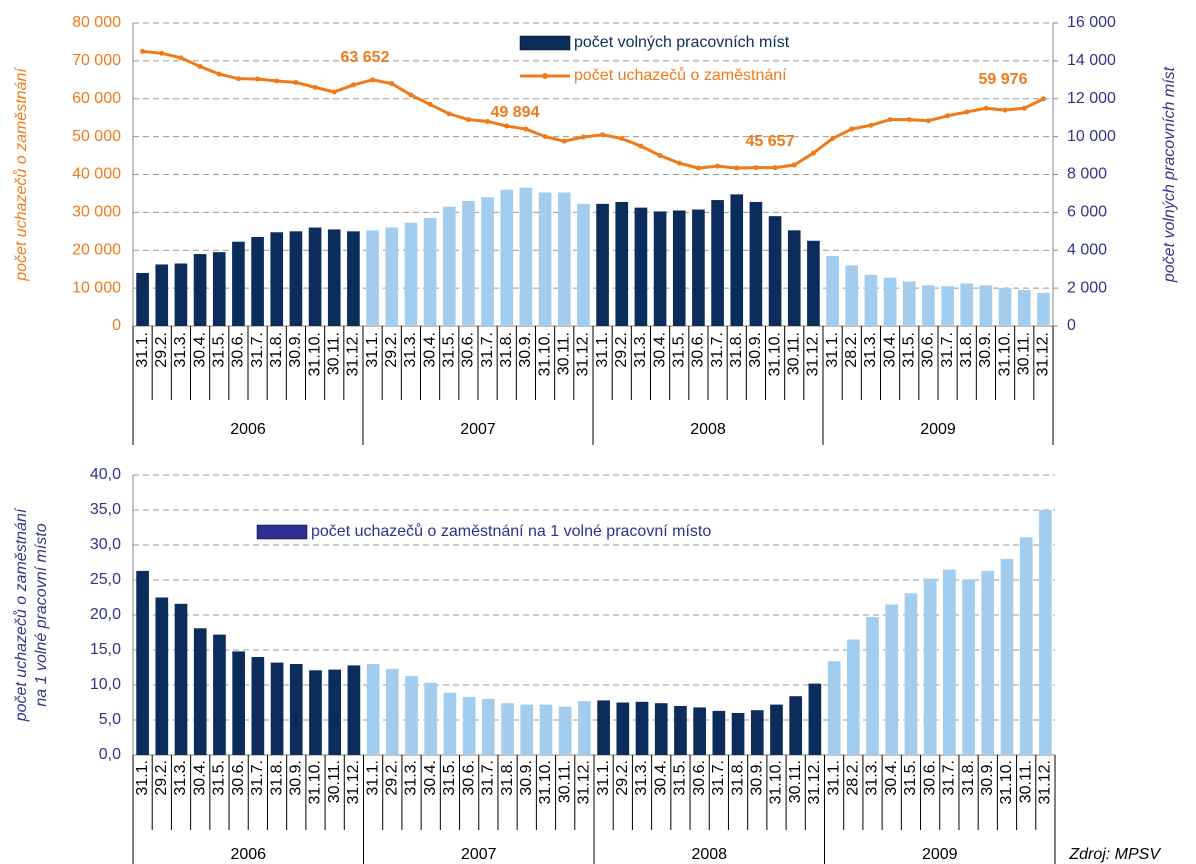 This screenshot has width=1196, height=864. Describe the element at coordinates (708, 429) in the screenshot. I see `group-label: 2008` at that location.